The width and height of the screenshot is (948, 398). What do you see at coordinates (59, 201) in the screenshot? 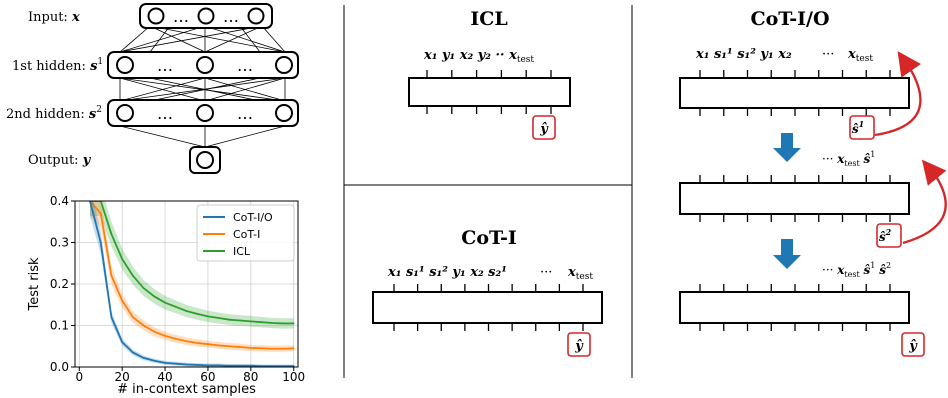
I see `y-tick-label: 0.4` at bounding box center [59, 201].